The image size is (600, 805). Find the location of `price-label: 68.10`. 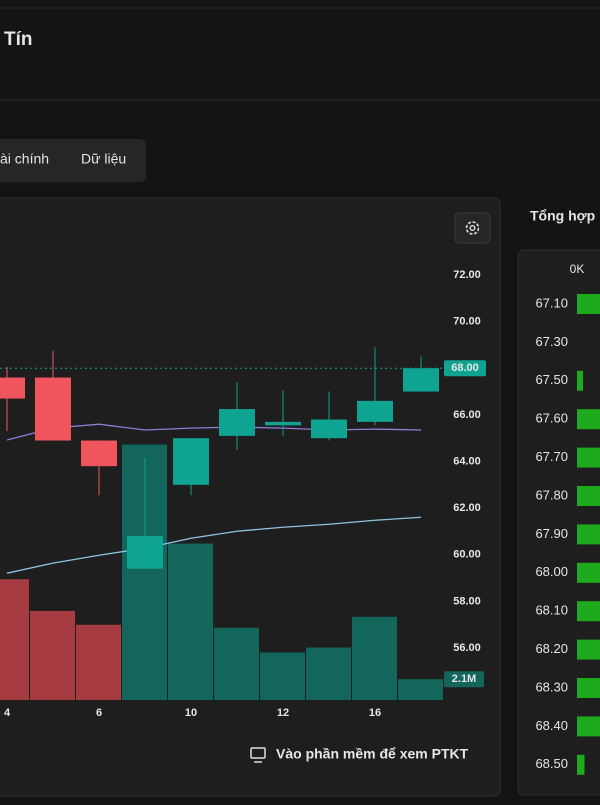

price-label: 68.10 is located at coordinates (551, 610).